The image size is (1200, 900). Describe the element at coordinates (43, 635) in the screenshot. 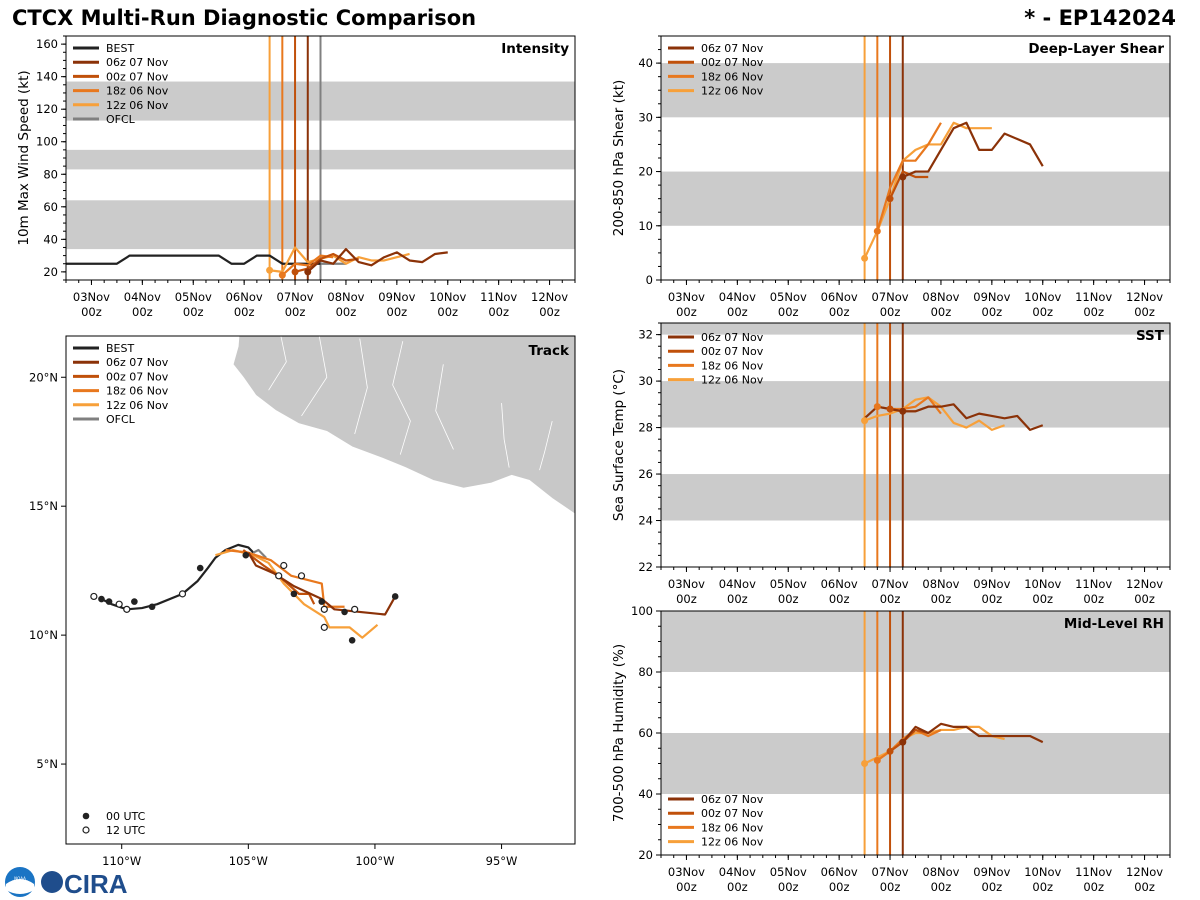

I see `track-ytick-label: 10°N` at that location.